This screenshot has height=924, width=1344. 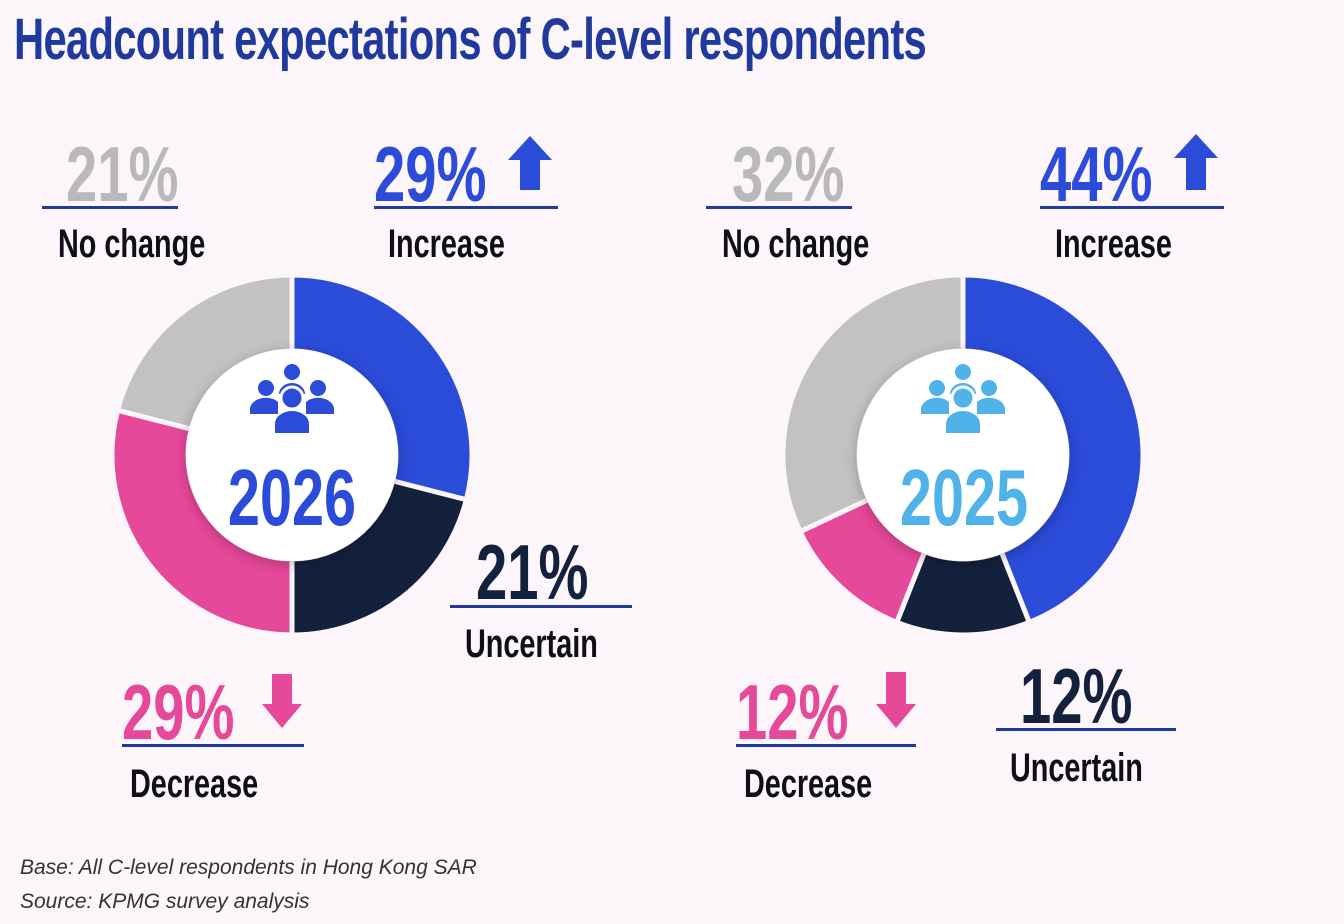 I want to click on label-2026-uncertain: Uncertain, so click(x=531, y=644).